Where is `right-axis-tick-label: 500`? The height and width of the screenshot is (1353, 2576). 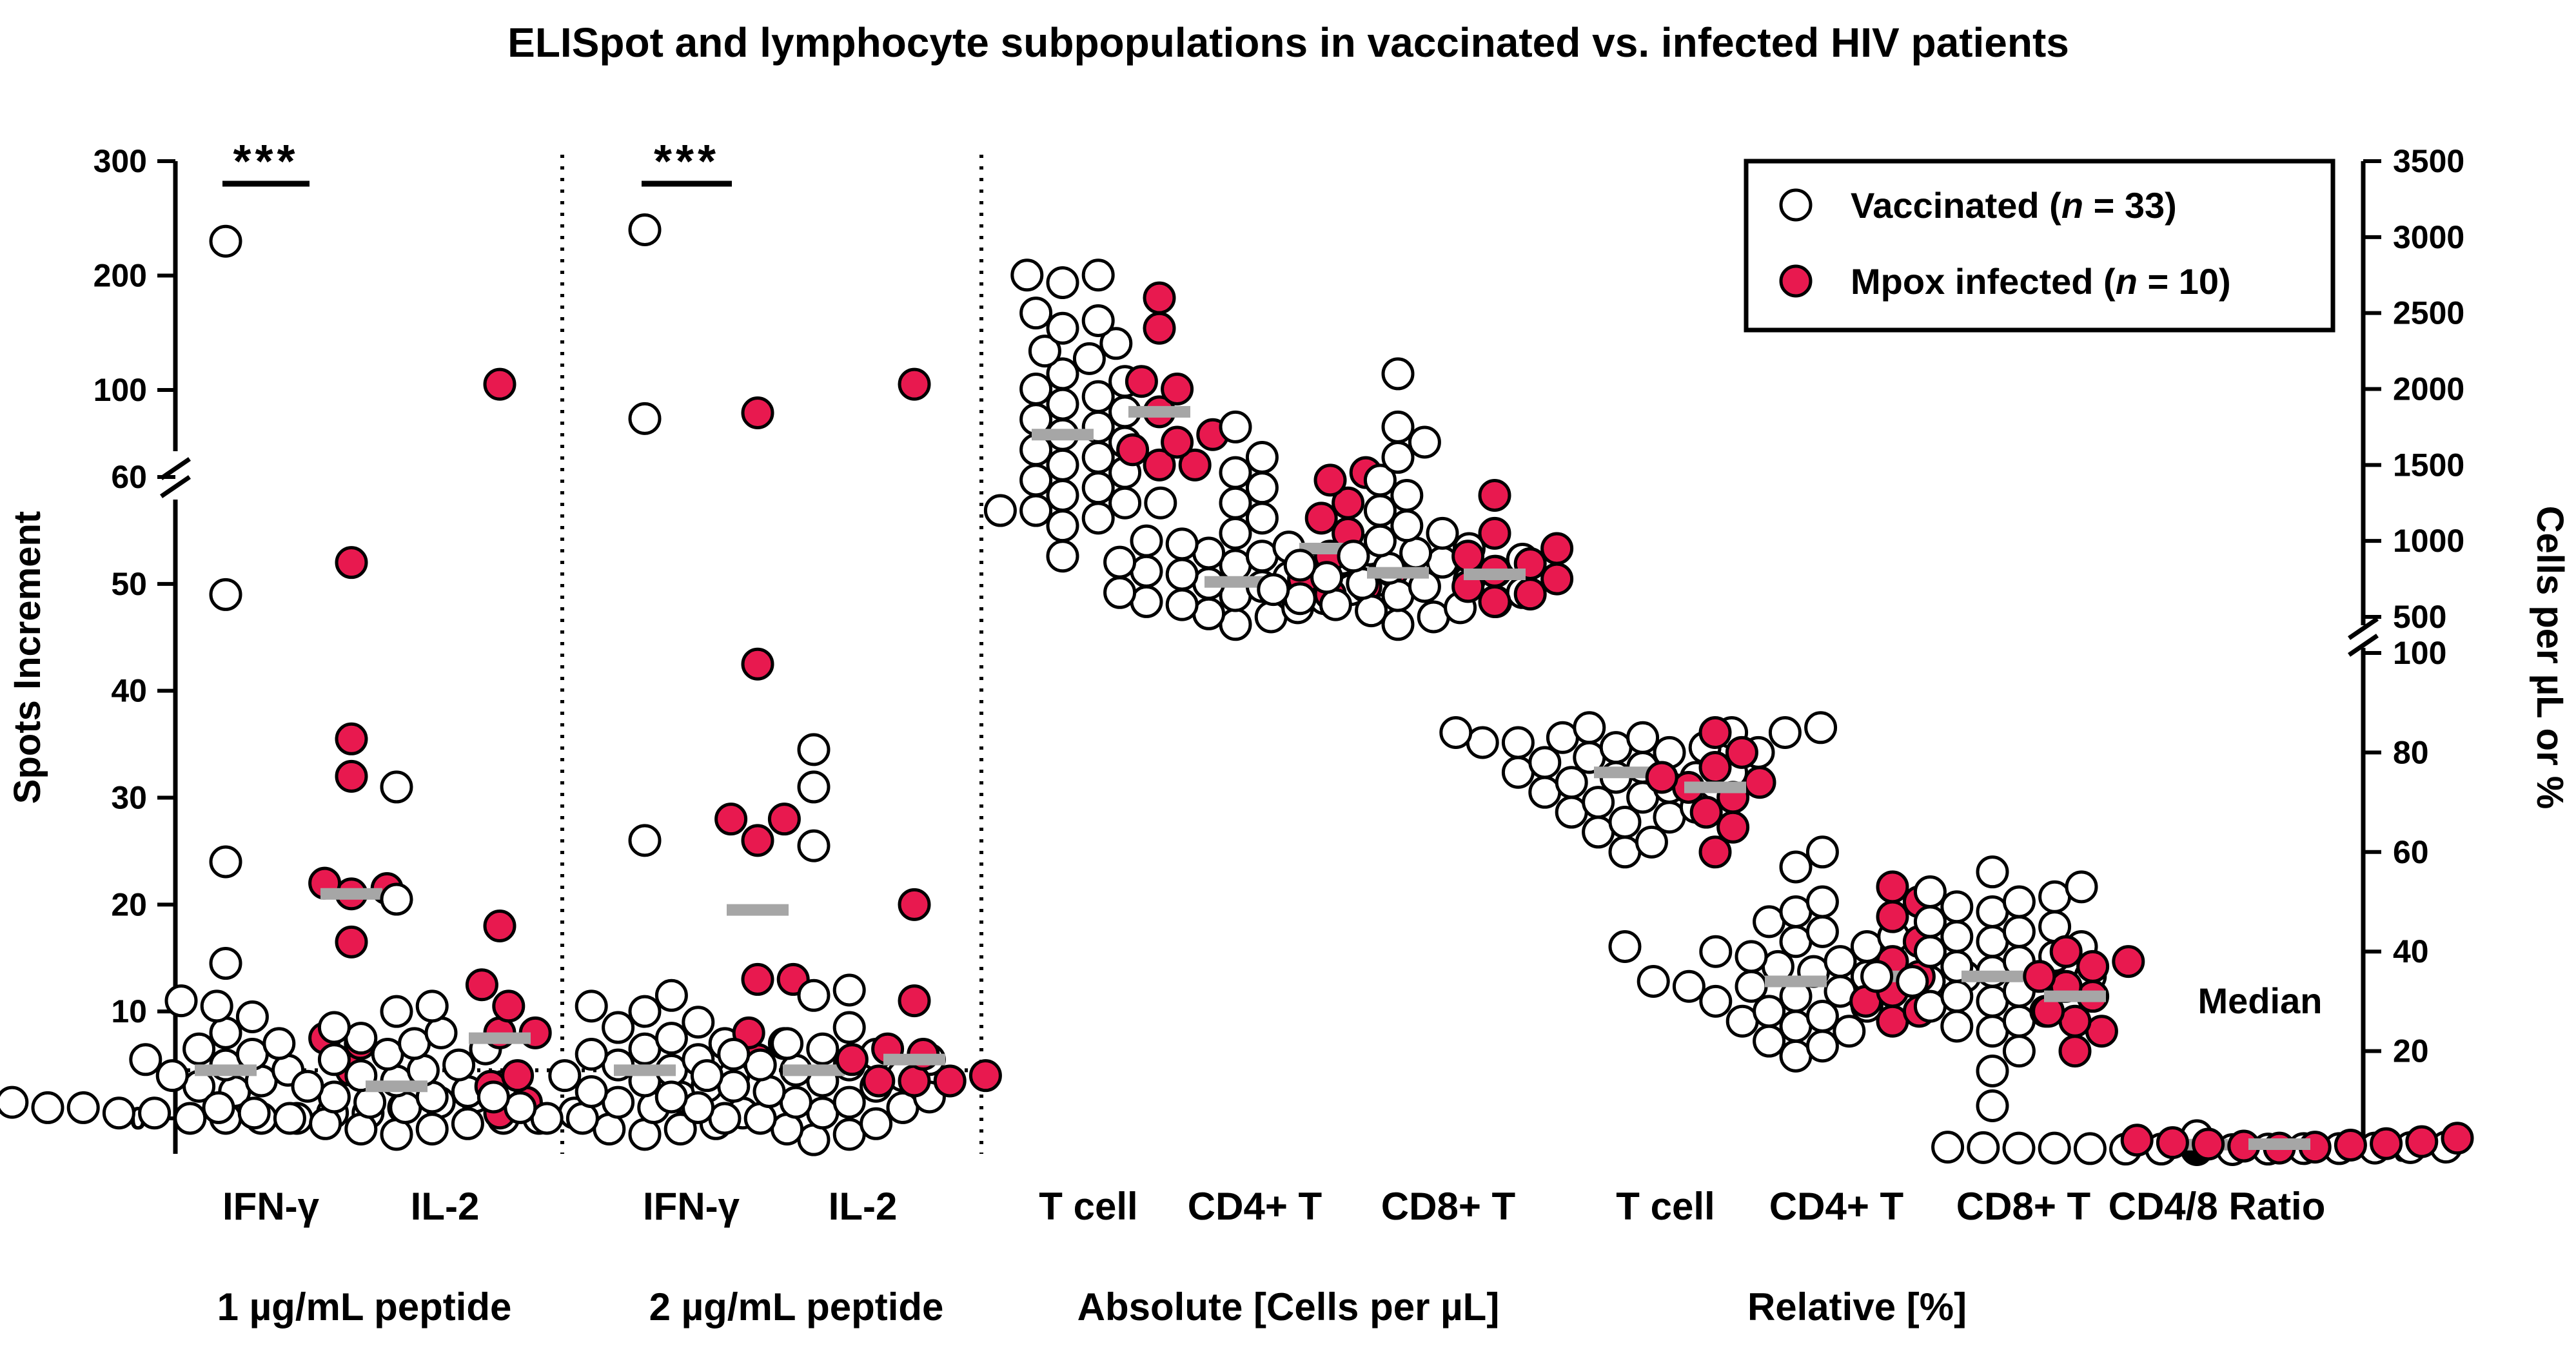 right-axis-tick-label: 500 is located at coordinates (2419, 617).